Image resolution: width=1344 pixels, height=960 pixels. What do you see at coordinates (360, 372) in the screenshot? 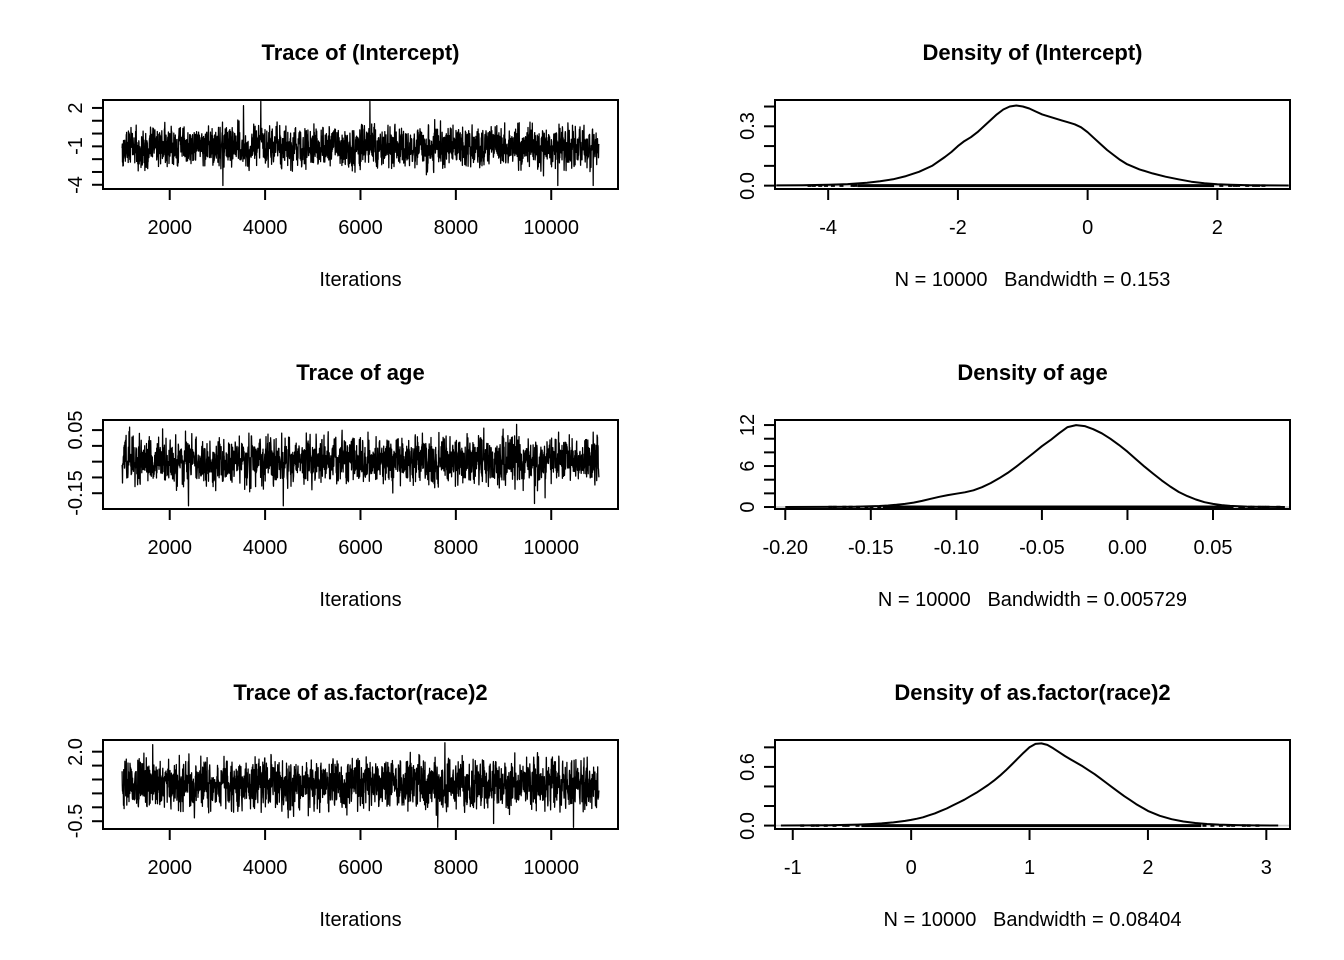
I see `panel-title: Trace of age` at bounding box center [360, 372].